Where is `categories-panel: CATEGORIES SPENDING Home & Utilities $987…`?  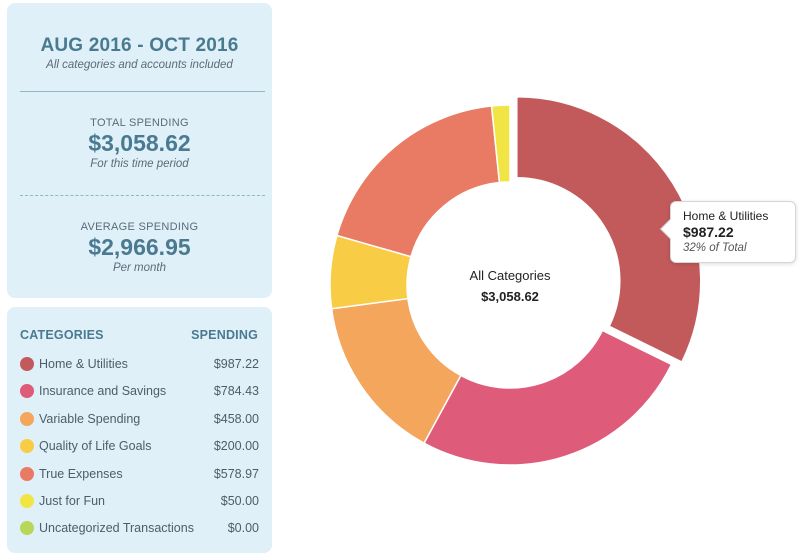
categories-panel: CATEGORIES SPENDING Home & Utilities $987… is located at coordinates (139, 430).